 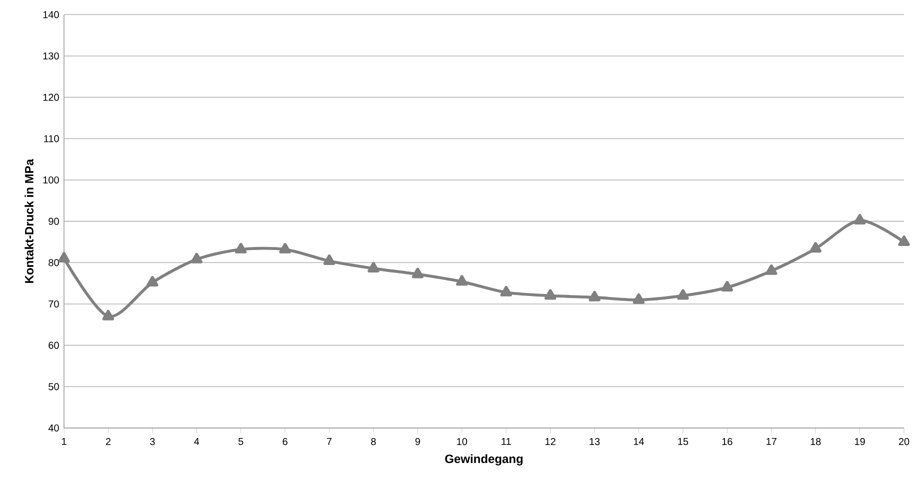 I want to click on x-tick-label: 19, so click(x=859, y=442).